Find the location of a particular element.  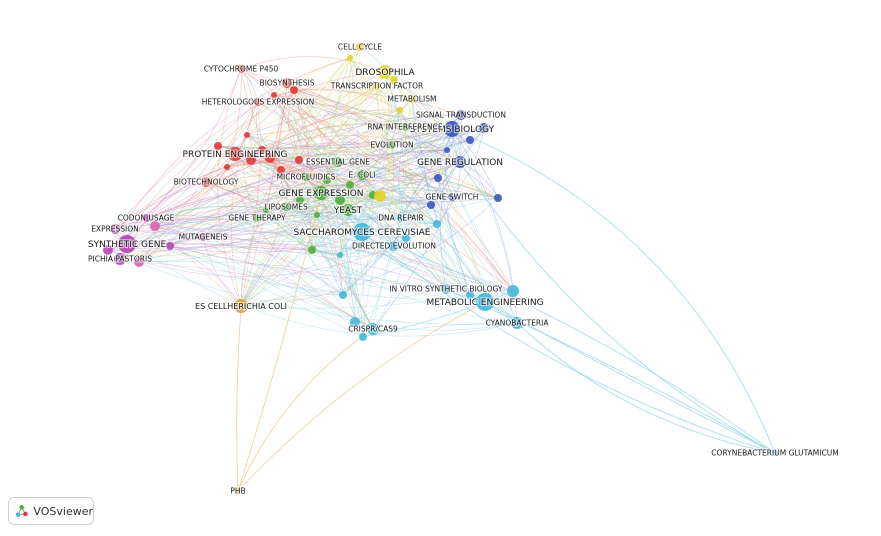

node-label: CODON USAGE is located at coordinates (146, 218).